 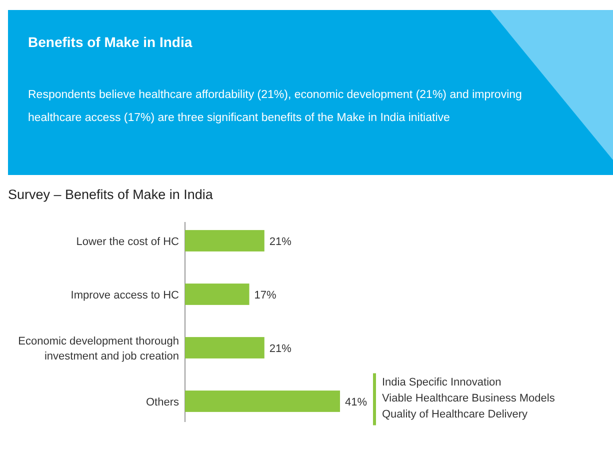 What do you see at coordinates (163, 402) in the screenshot?
I see `y-tick-label: Others` at bounding box center [163, 402].